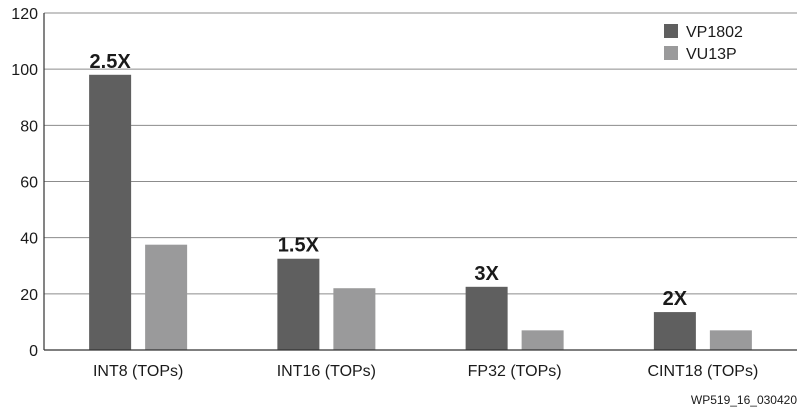 This screenshot has width=799, height=413. What do you see at coordinates (24, 14) in the screenshot?
I see `y-tick-label: 120` at bounding box center [24, 14].